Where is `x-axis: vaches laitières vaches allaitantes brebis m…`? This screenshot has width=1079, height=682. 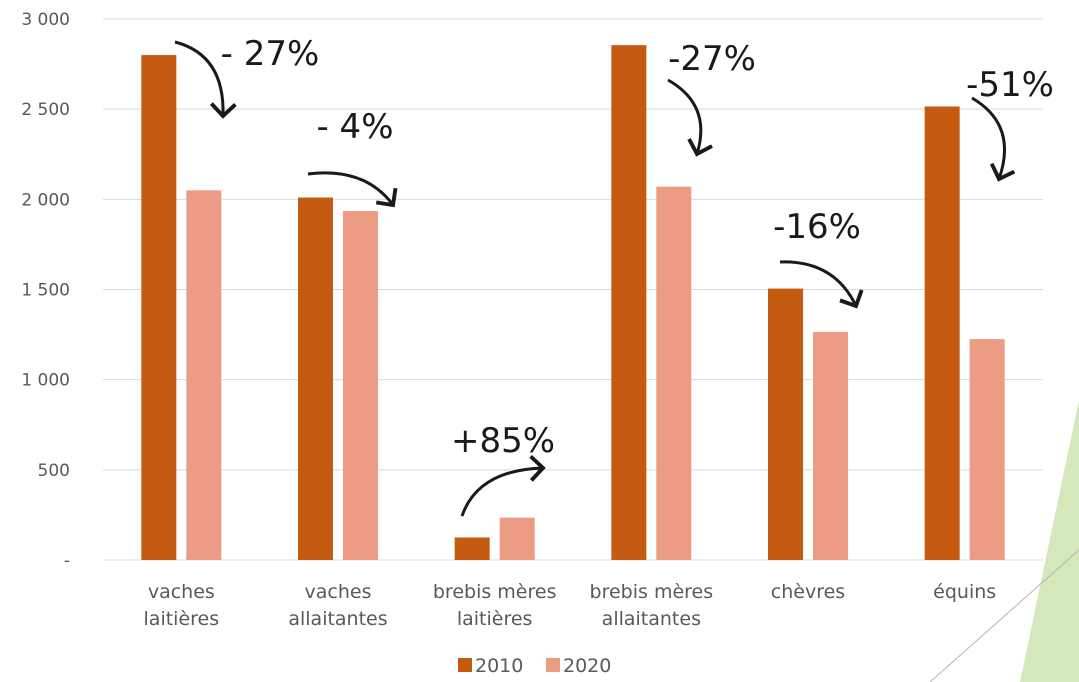 x-axis: vaches laitières vaches allaitantes brebis m… is located at coordinates (570, 605).